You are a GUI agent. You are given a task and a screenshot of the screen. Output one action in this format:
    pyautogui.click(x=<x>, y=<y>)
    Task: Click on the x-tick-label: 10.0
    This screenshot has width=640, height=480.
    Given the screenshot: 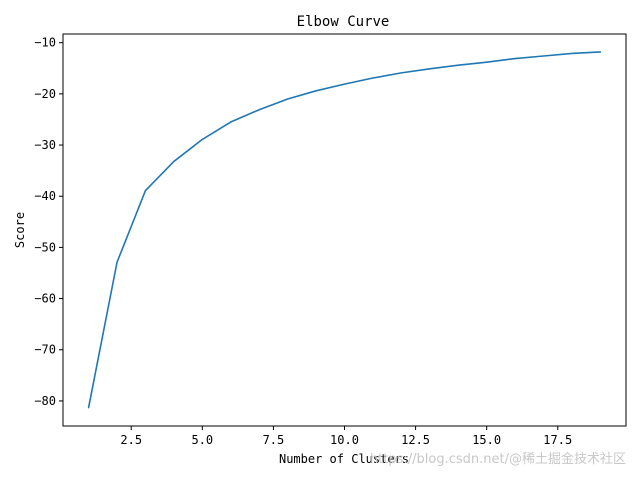 What is the action you would take?
    pyautogui.click(x=344, y=440)
    